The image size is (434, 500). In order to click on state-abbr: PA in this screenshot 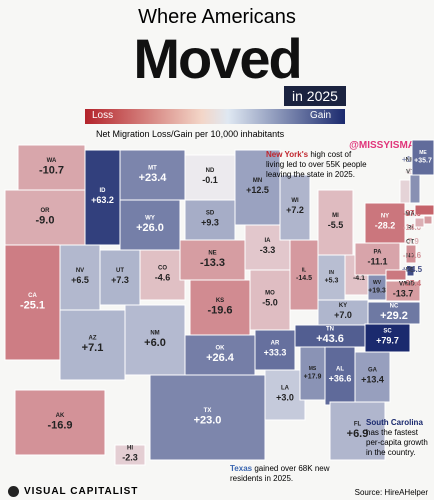, I will do `click(378, 253)`.